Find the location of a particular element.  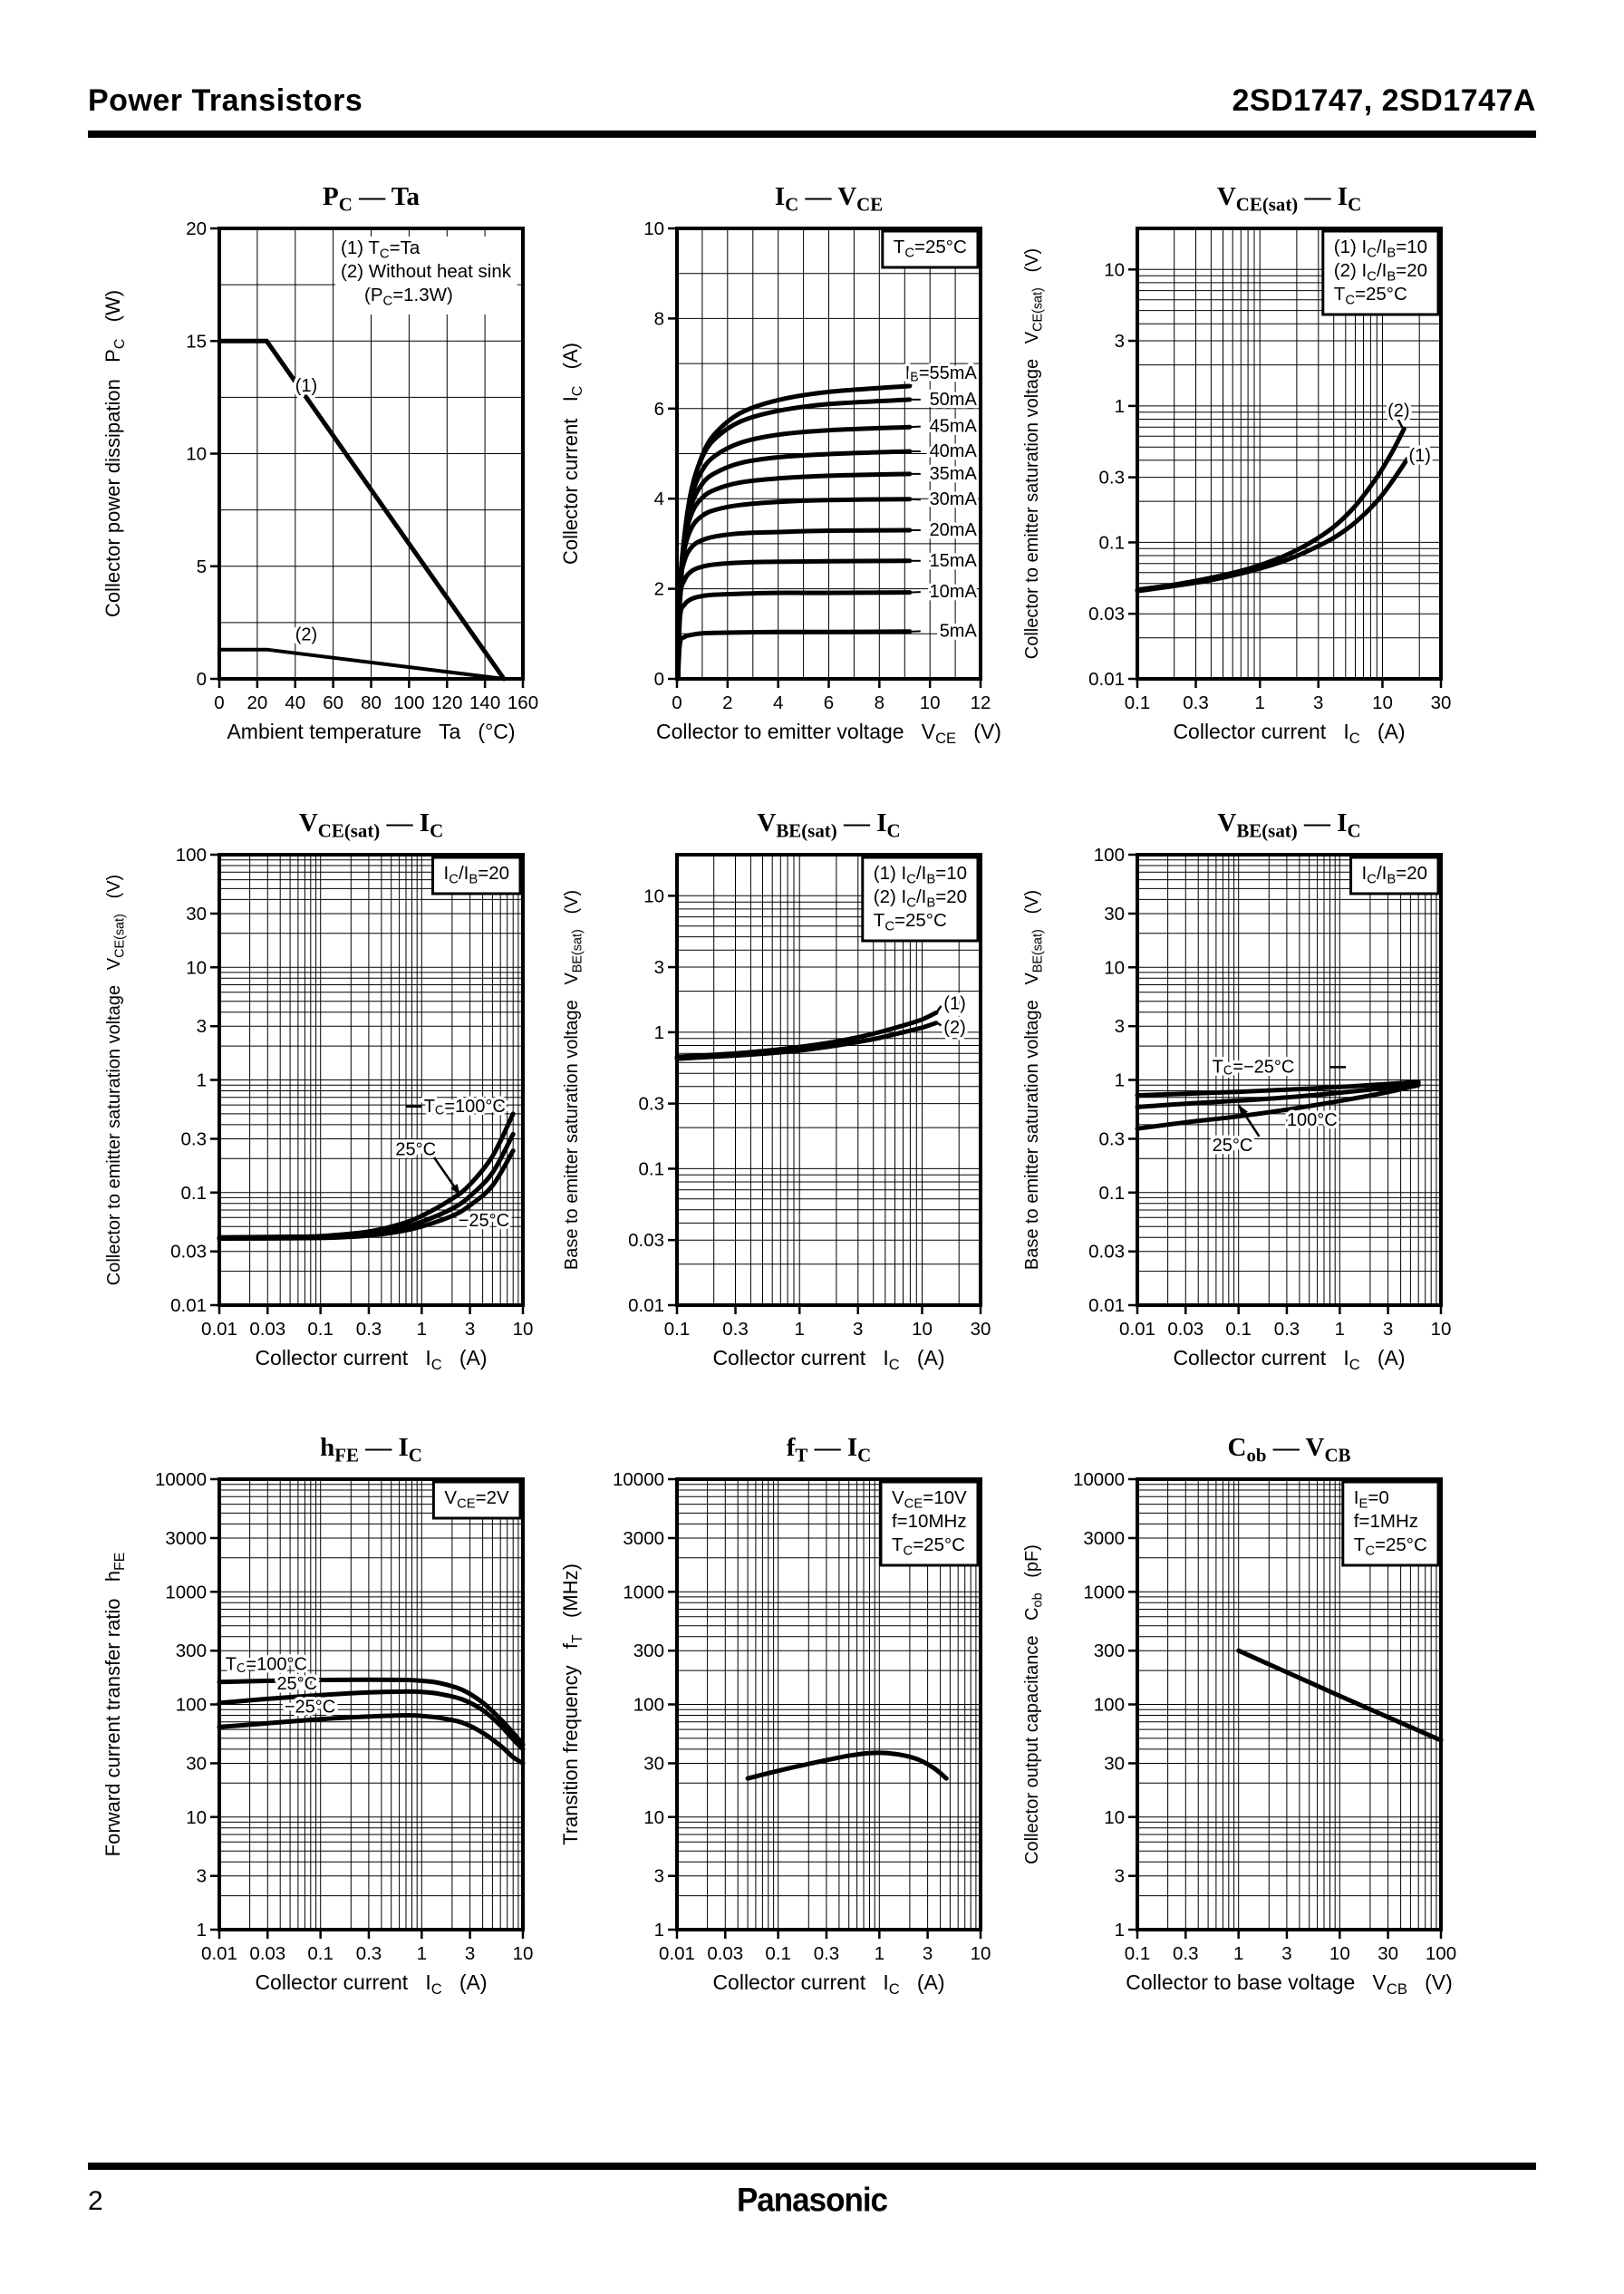

svg-text: 0.01 is located at coordinates (1106, 679).